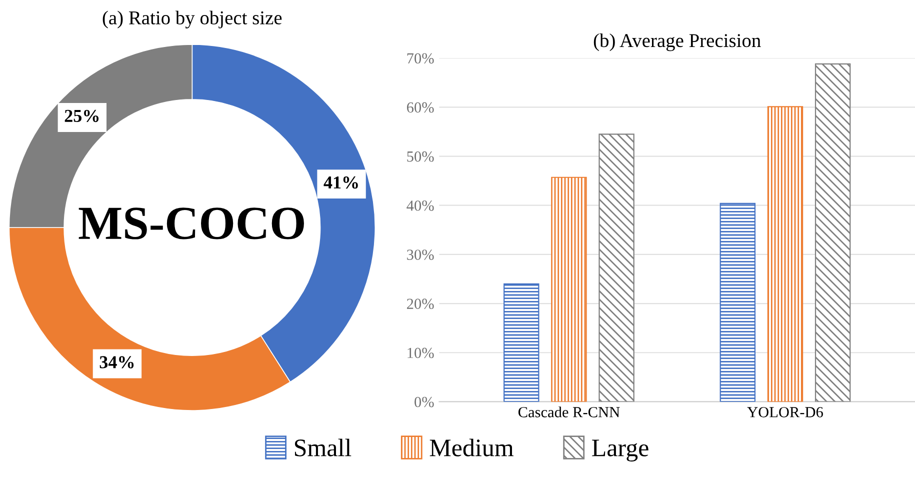 The height and width of the screenshot is (484, 915). What do you see at coordinates (323, 447) in the screenshot?
I see `legend-label: Small` at bounding box center [323, 447].